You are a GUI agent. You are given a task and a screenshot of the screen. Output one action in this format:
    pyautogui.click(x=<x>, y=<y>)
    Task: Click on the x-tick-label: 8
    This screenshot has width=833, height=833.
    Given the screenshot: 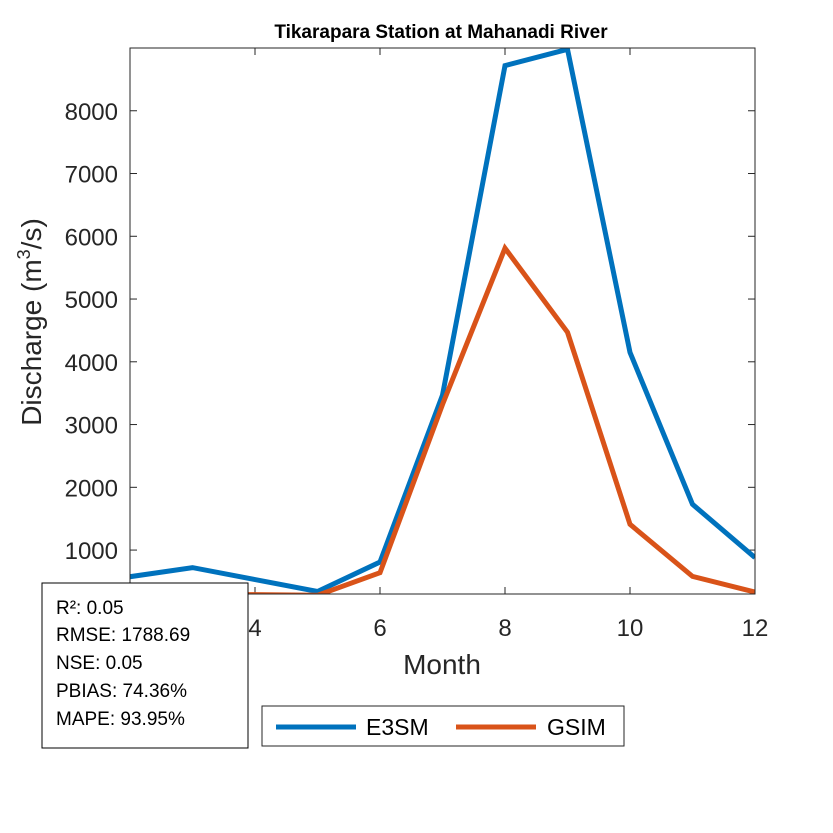 What is the action you would take?
    pyautogui.click(x=504, y=628)
    